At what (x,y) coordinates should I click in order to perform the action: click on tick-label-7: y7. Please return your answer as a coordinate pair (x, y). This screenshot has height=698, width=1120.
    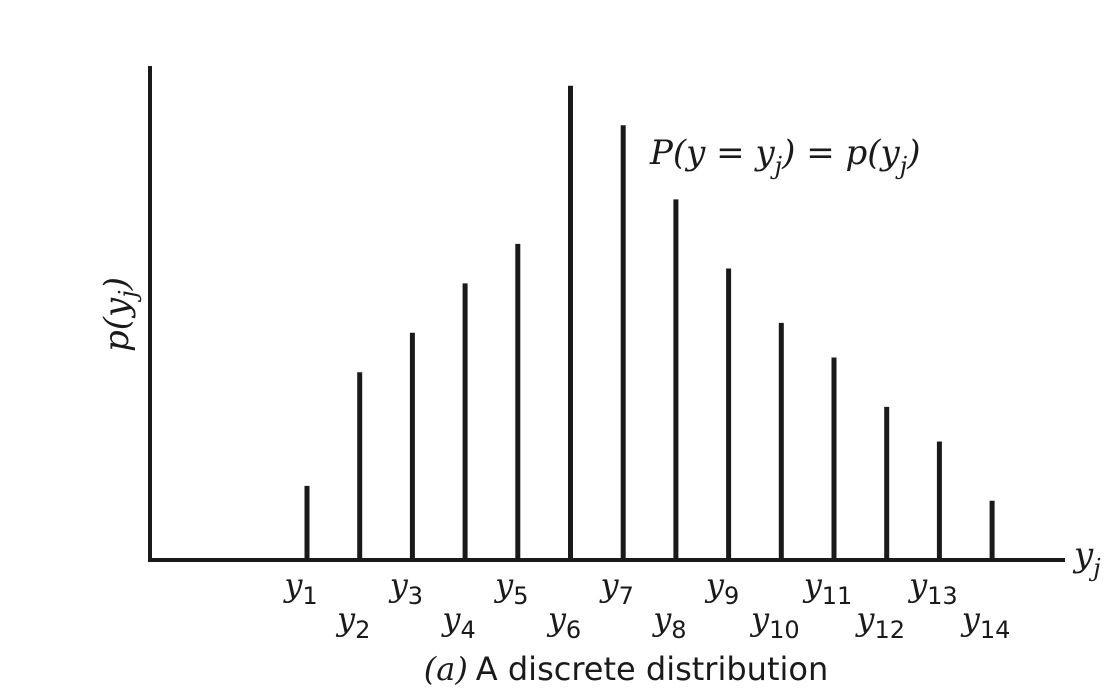
    Looking at the image, I should click on (616, 588).